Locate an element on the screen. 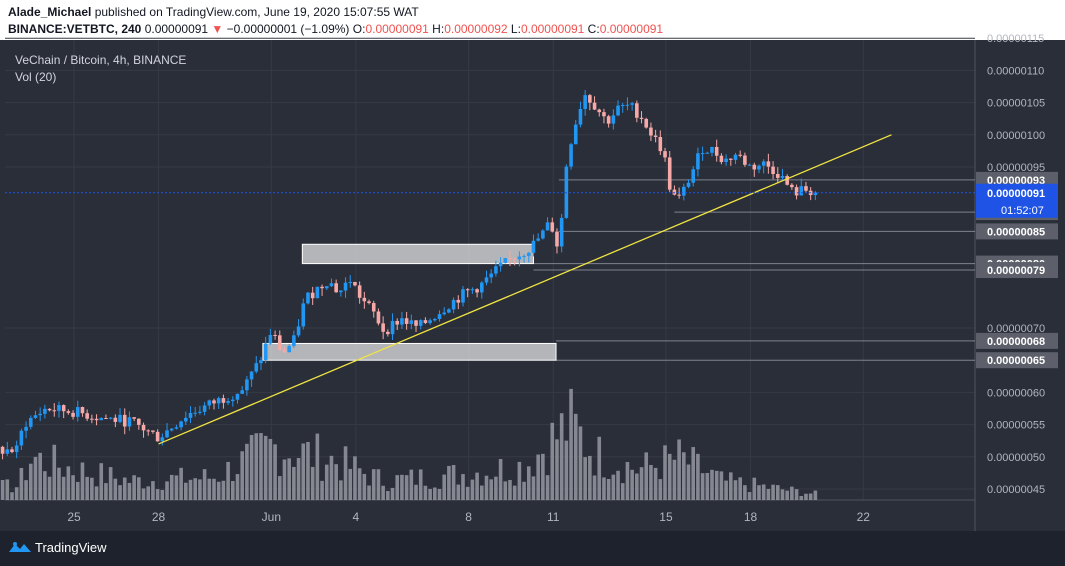 Image resolution: width=1065 pixels, height=566 pixels. x-tick-label: Jun is located at coordinates (271, 517).